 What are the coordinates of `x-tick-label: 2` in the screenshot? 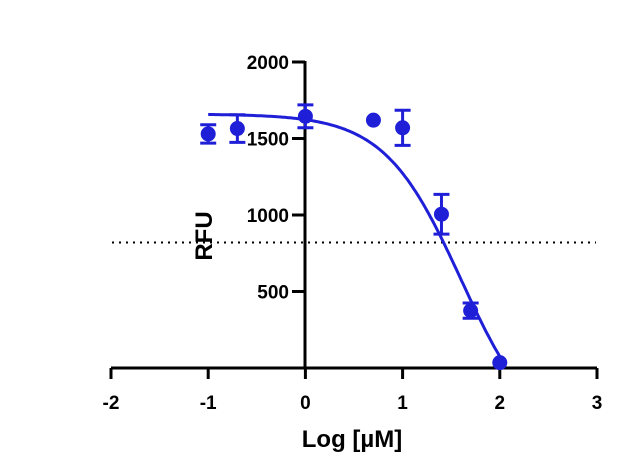 It's located at (500, 403).